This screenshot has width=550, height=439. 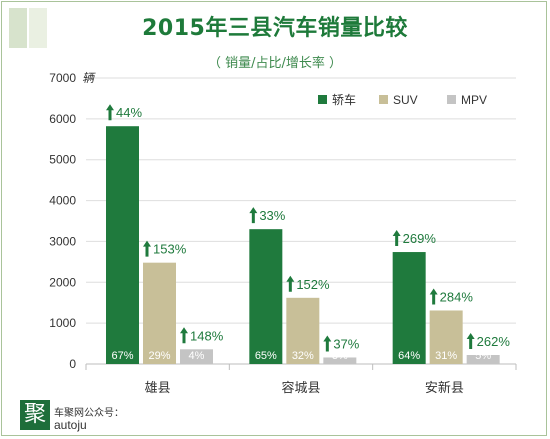 What do you see at coordinates (35, 415) in the screenshot?
I see `logo-icon: 聚` at bounding box center [35, 415].